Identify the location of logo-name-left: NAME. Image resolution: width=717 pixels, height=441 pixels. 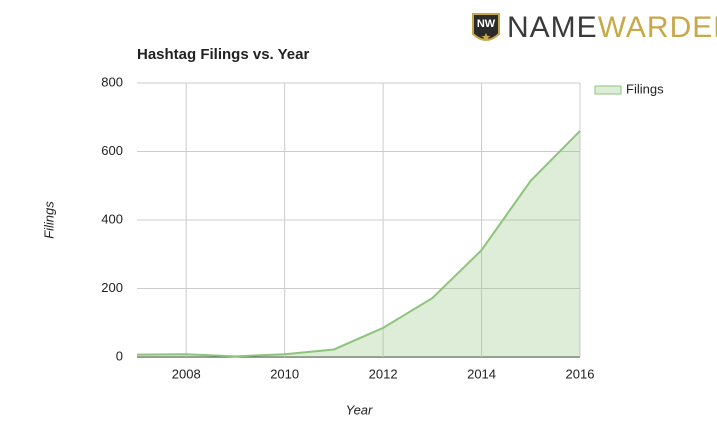
(552, 27).